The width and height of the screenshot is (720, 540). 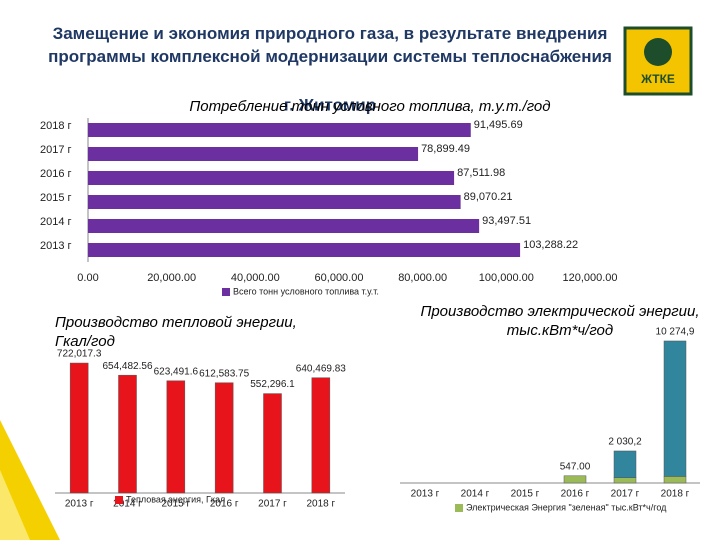 I want to click on value-label: 78,899.49, so click(x=445, y=149).